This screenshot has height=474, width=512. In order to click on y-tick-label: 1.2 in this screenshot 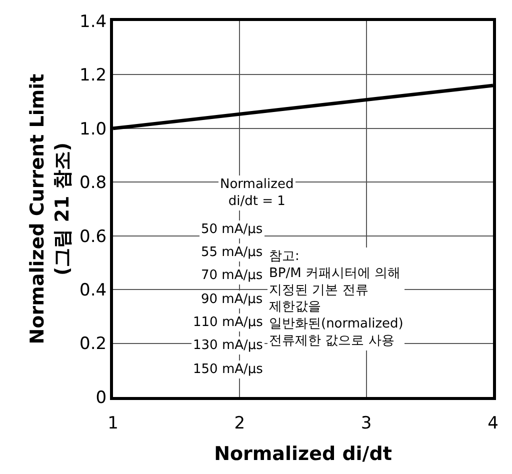, I will do `click(93, 76)`.